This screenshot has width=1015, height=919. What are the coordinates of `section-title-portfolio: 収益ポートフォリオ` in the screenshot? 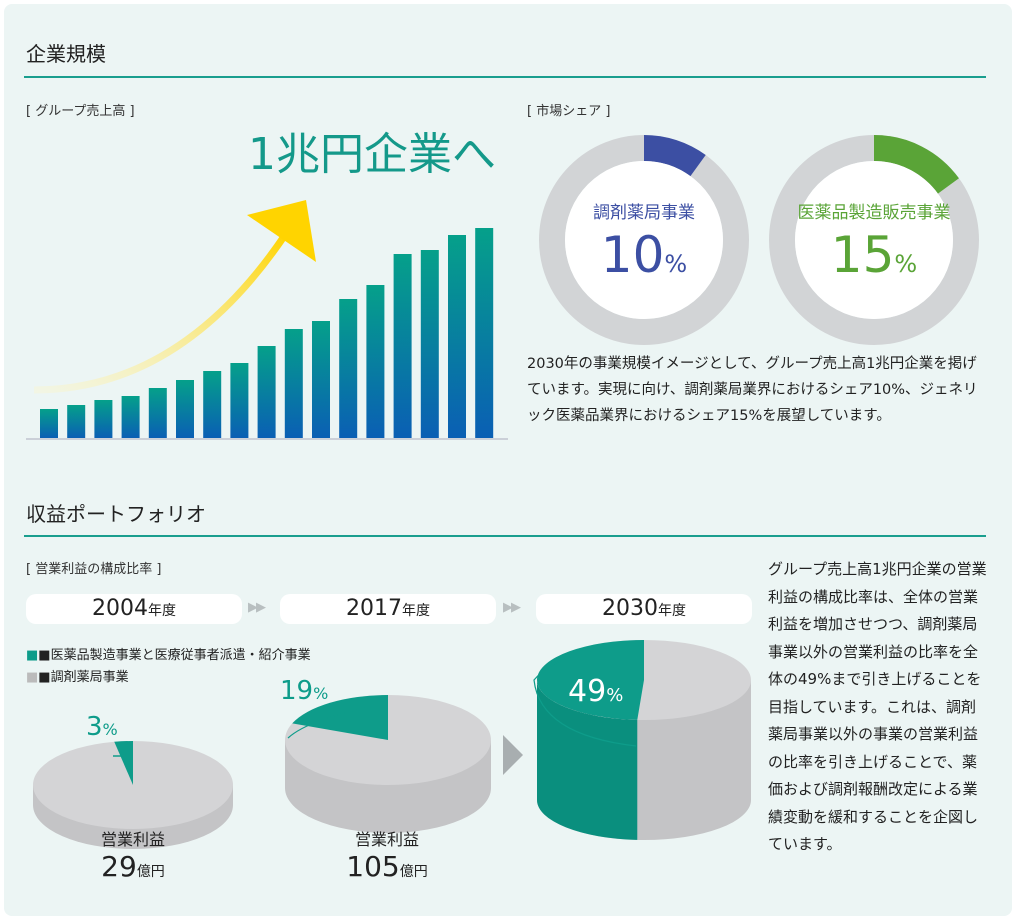 It's located at (116, 514).